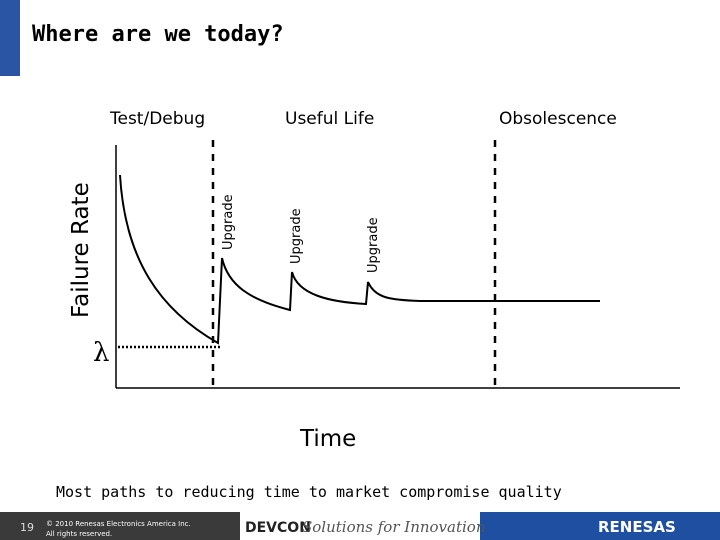 This screenshot has width=720, height=540. I want to click on footer-middle, so click(360, 526).